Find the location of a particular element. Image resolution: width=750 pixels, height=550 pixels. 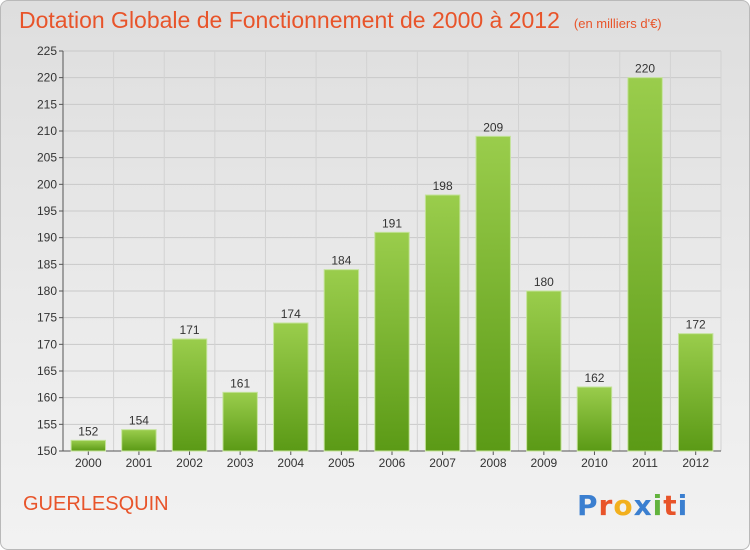

data-label: 180 is located at coordinates (544, 282).